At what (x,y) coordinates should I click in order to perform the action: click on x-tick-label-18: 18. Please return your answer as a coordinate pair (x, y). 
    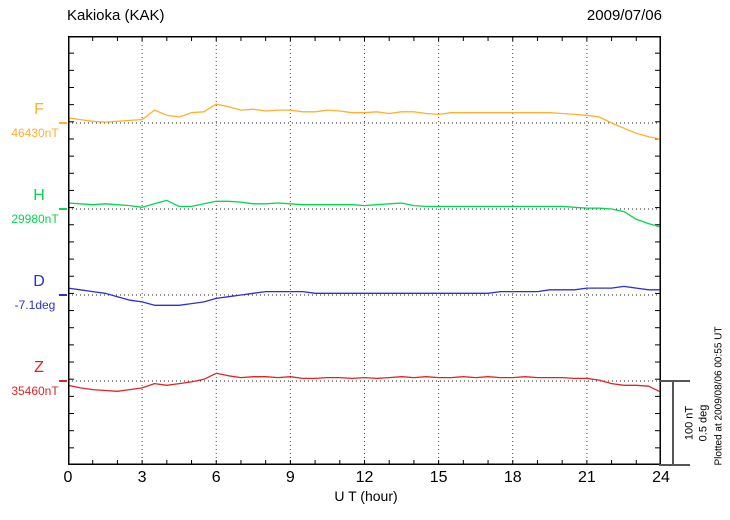
    Looking at the image, I should click on (512, 477).